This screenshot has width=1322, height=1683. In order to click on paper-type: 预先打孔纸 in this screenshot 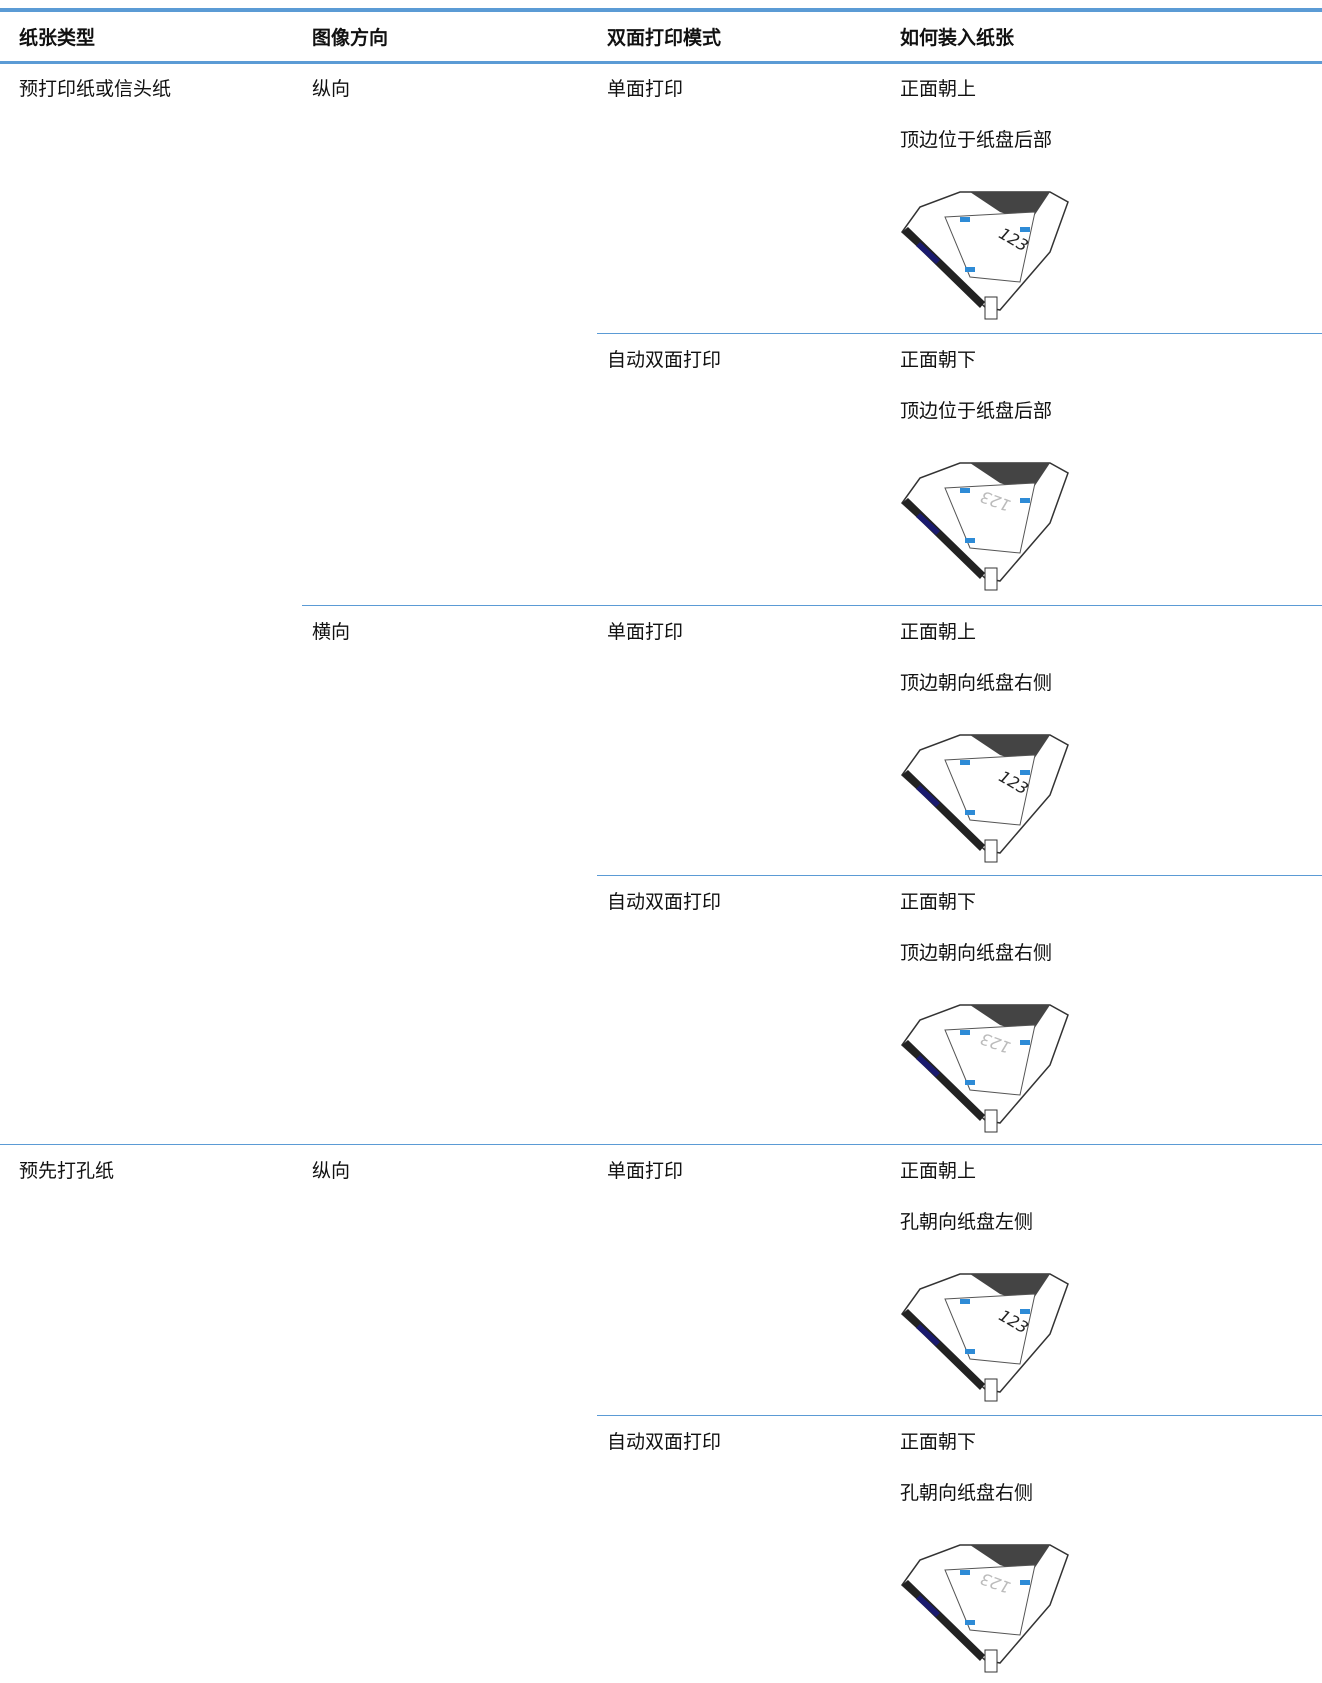, I will do `click(67, 1171)`.